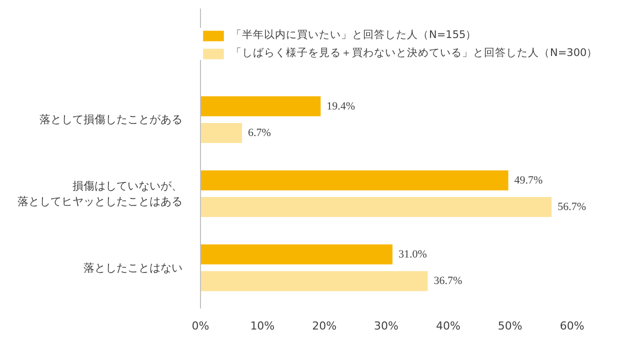  What do you see at coordinates (414, 53) in the screenshot?
I see `legend-label: 「しばらく様子を見る＋買わないと決めている」と回答した人（N=300）` at bounding box center [414, 53].